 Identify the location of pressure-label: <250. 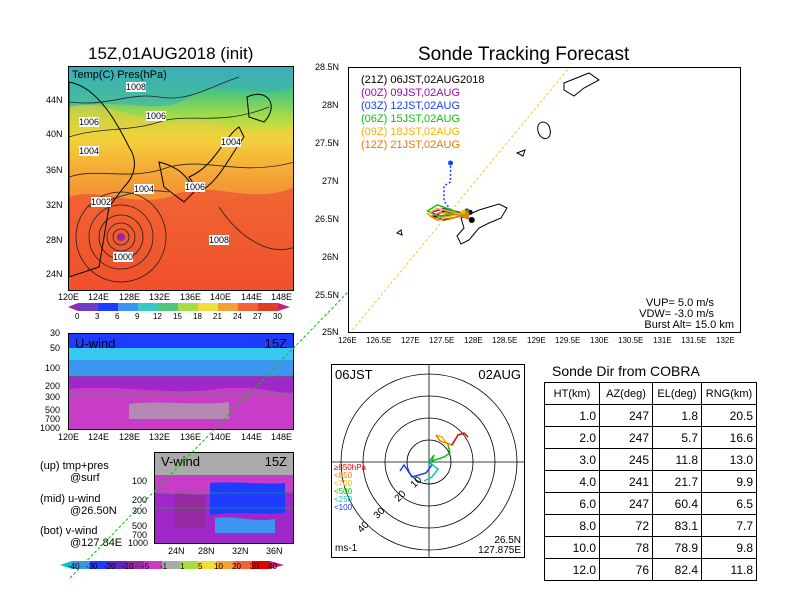
(343, 499).